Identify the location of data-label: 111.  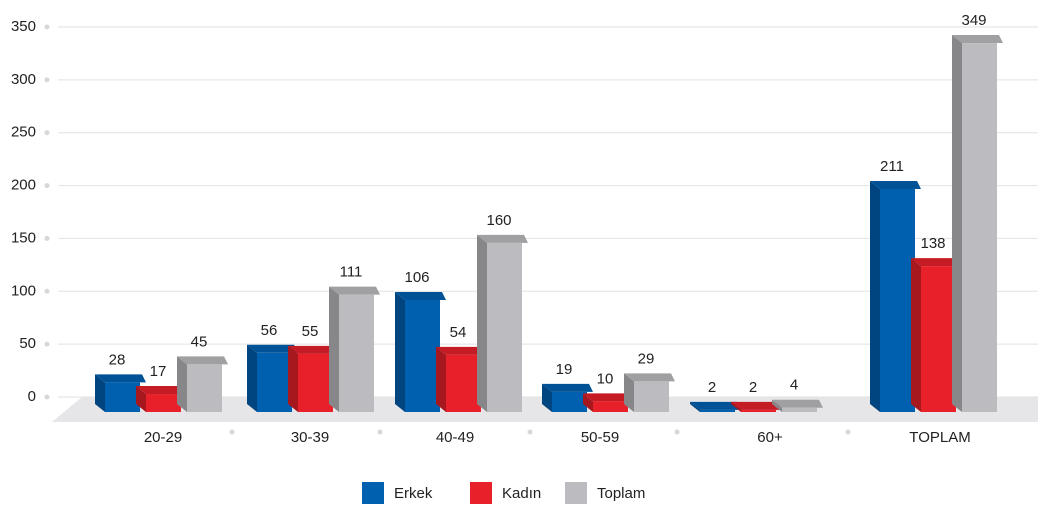
(351, 272).